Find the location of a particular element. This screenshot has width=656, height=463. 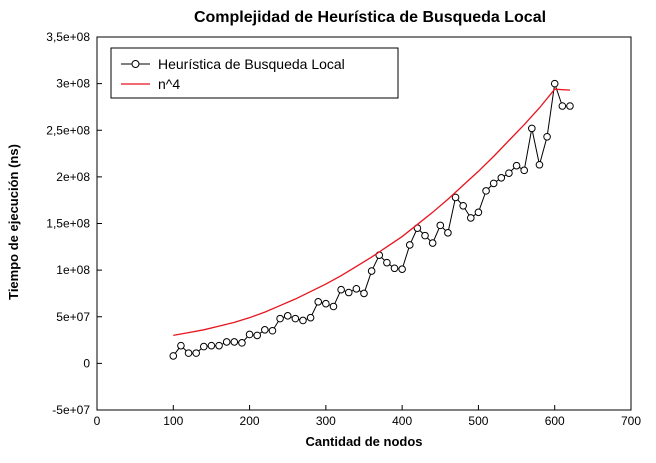

x-tick-label: 400 is located at coordinates (402, 421).